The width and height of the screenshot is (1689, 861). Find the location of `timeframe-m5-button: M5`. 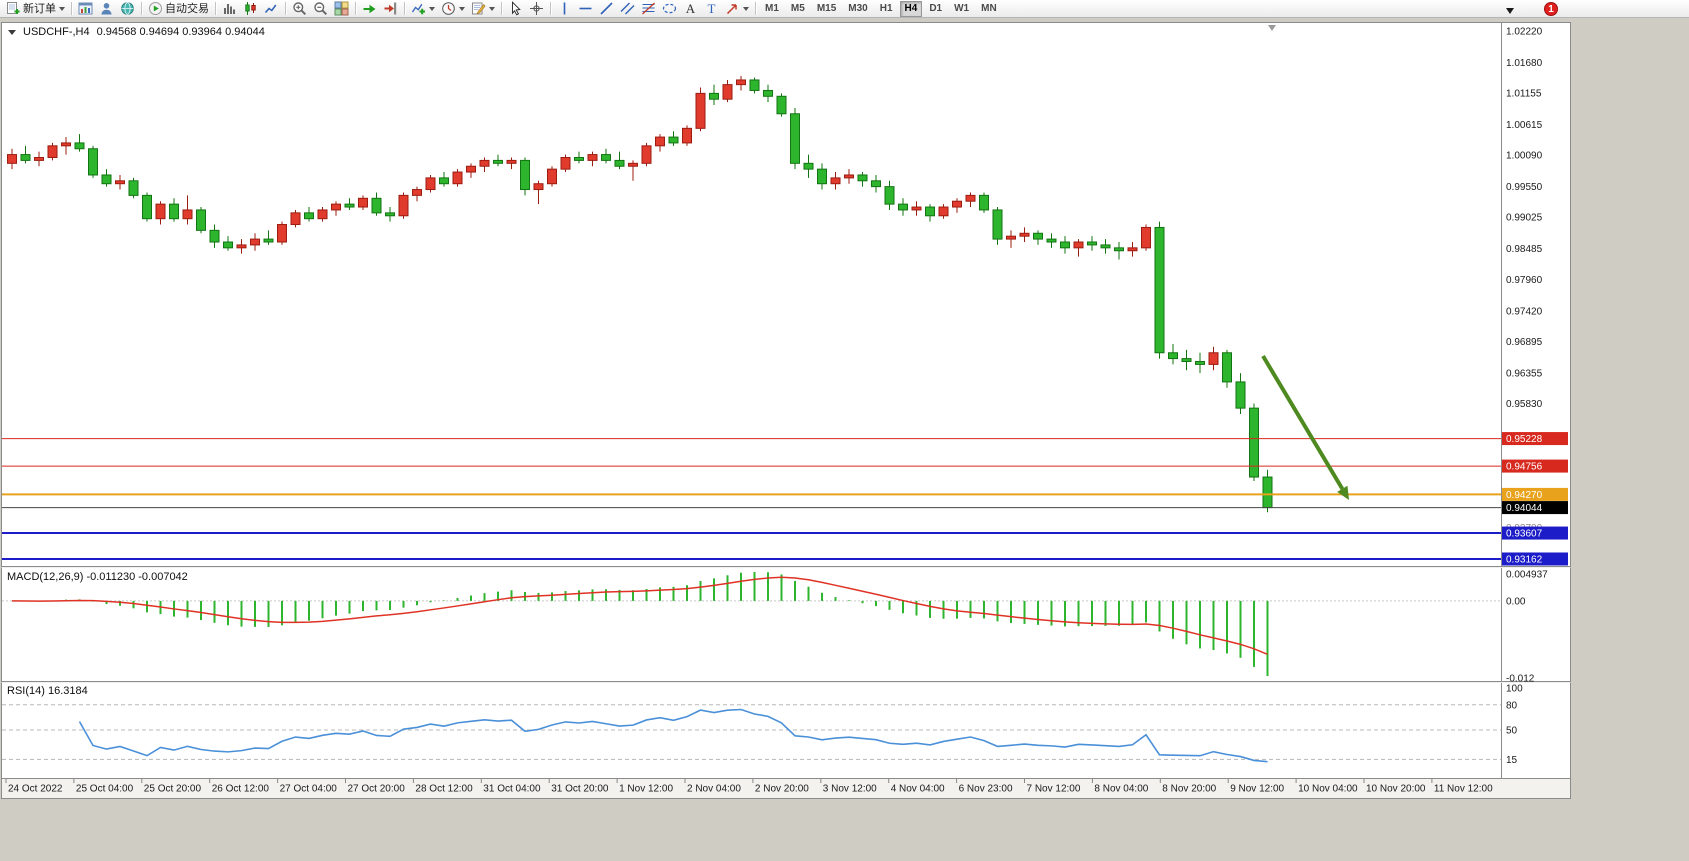

timeframe-m5-button: M5 is located at coordinates (797, 8).